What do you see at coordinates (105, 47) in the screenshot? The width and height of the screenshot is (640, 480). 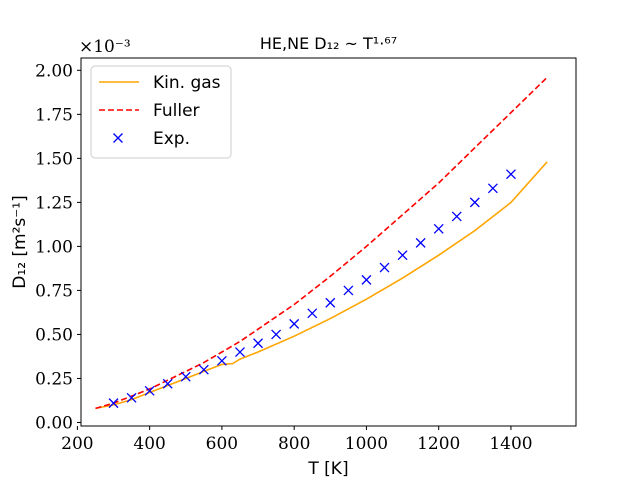 I see `y-axis-multiplier: ×10⁻³` at bounding box center [105, 47].